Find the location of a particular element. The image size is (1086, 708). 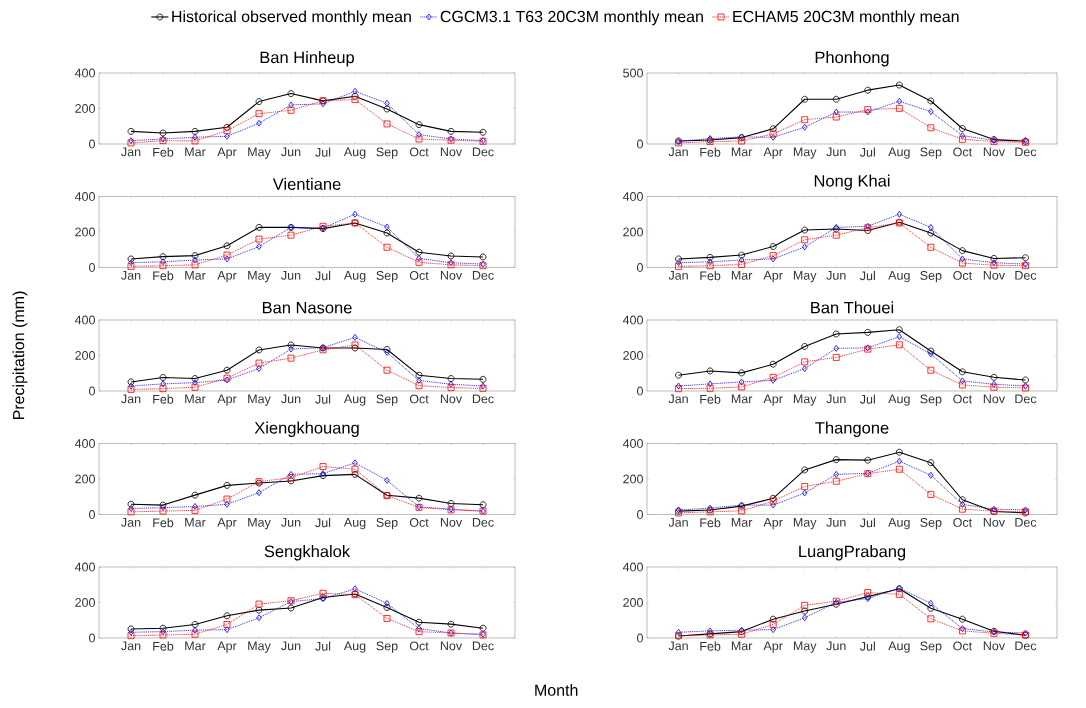

legend-label: CGCM3.1 T63 20C3M monthly mean is located at coordinates (571, 18).